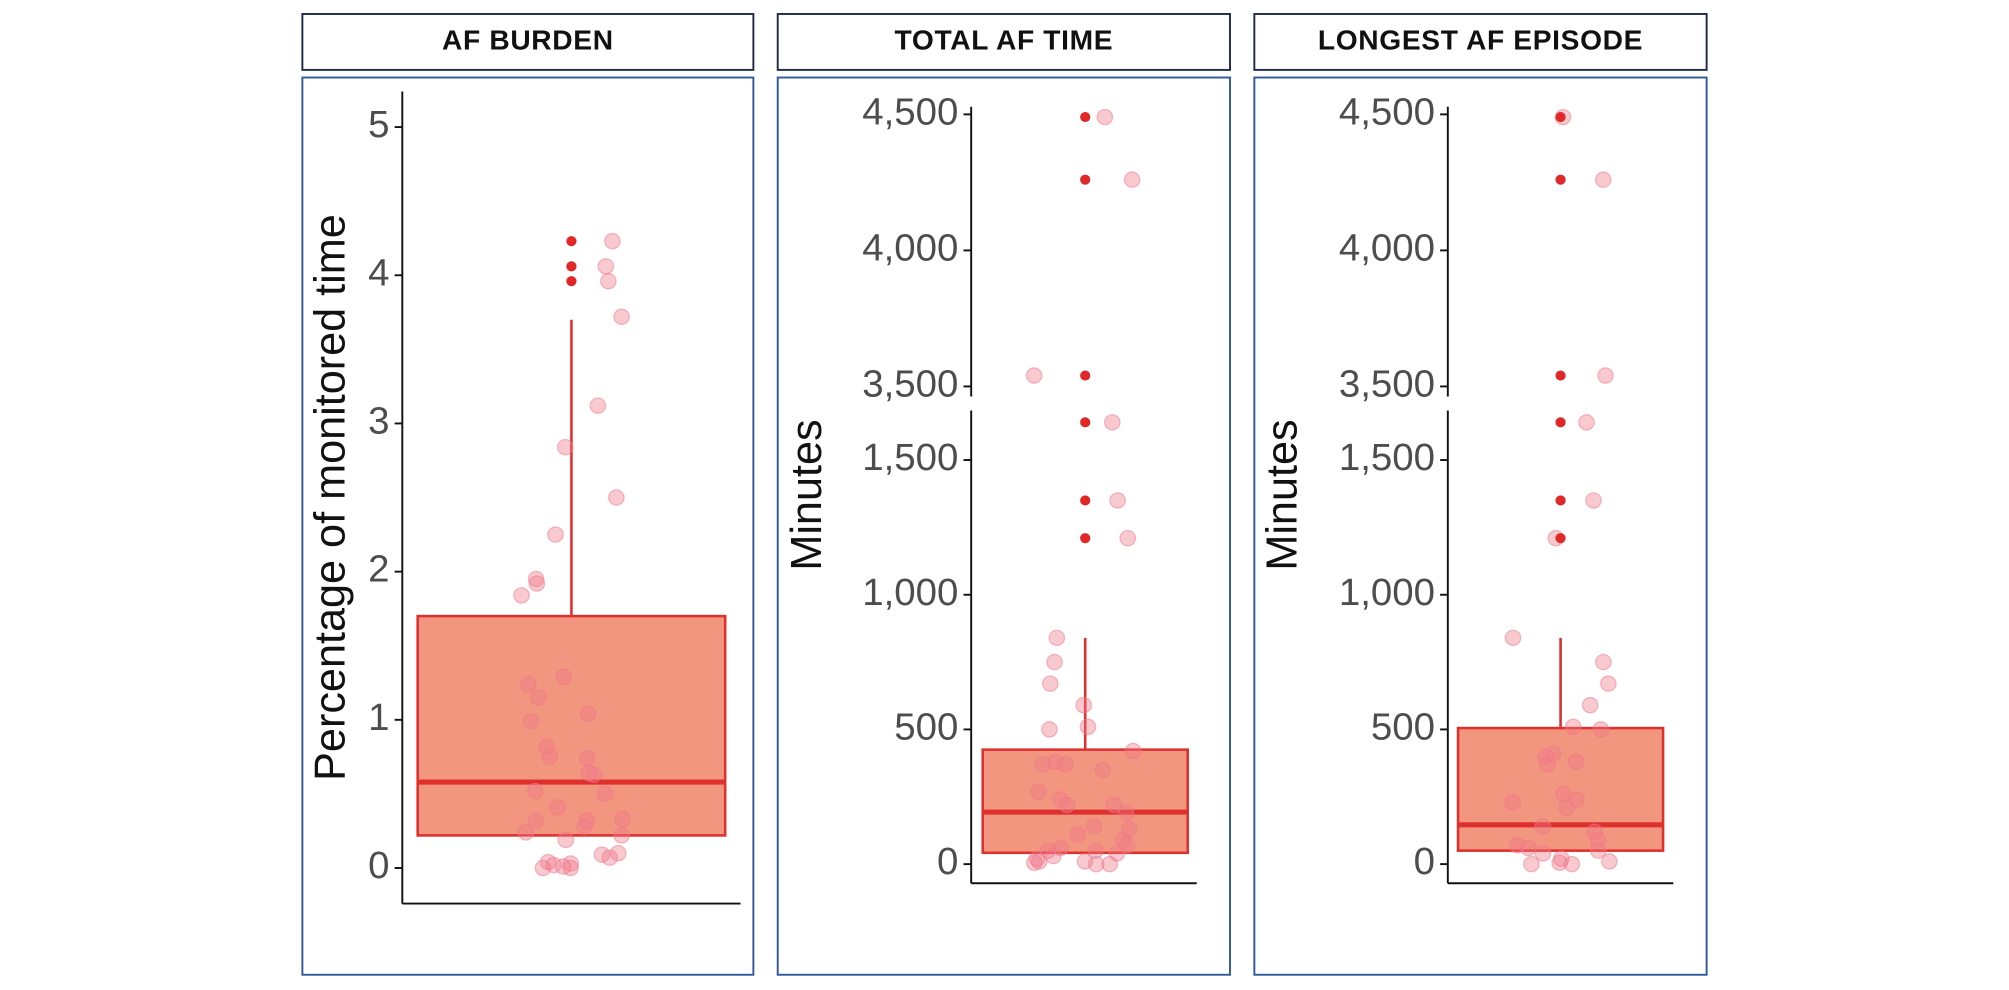 The image size is (2009, 990). What do you see at coordinates (807, 494) in the screenshot?
I see `y-axis-label: Minutes` at bounding box center [807, 494].